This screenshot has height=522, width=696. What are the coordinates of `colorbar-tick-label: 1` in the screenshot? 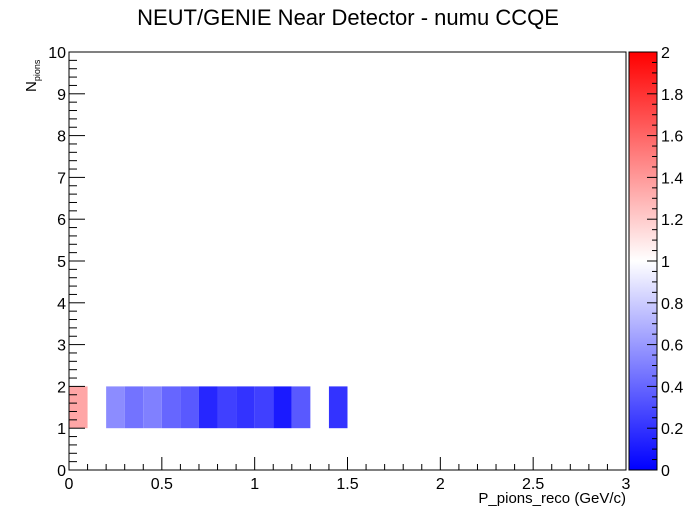 It's located at (665, 262).